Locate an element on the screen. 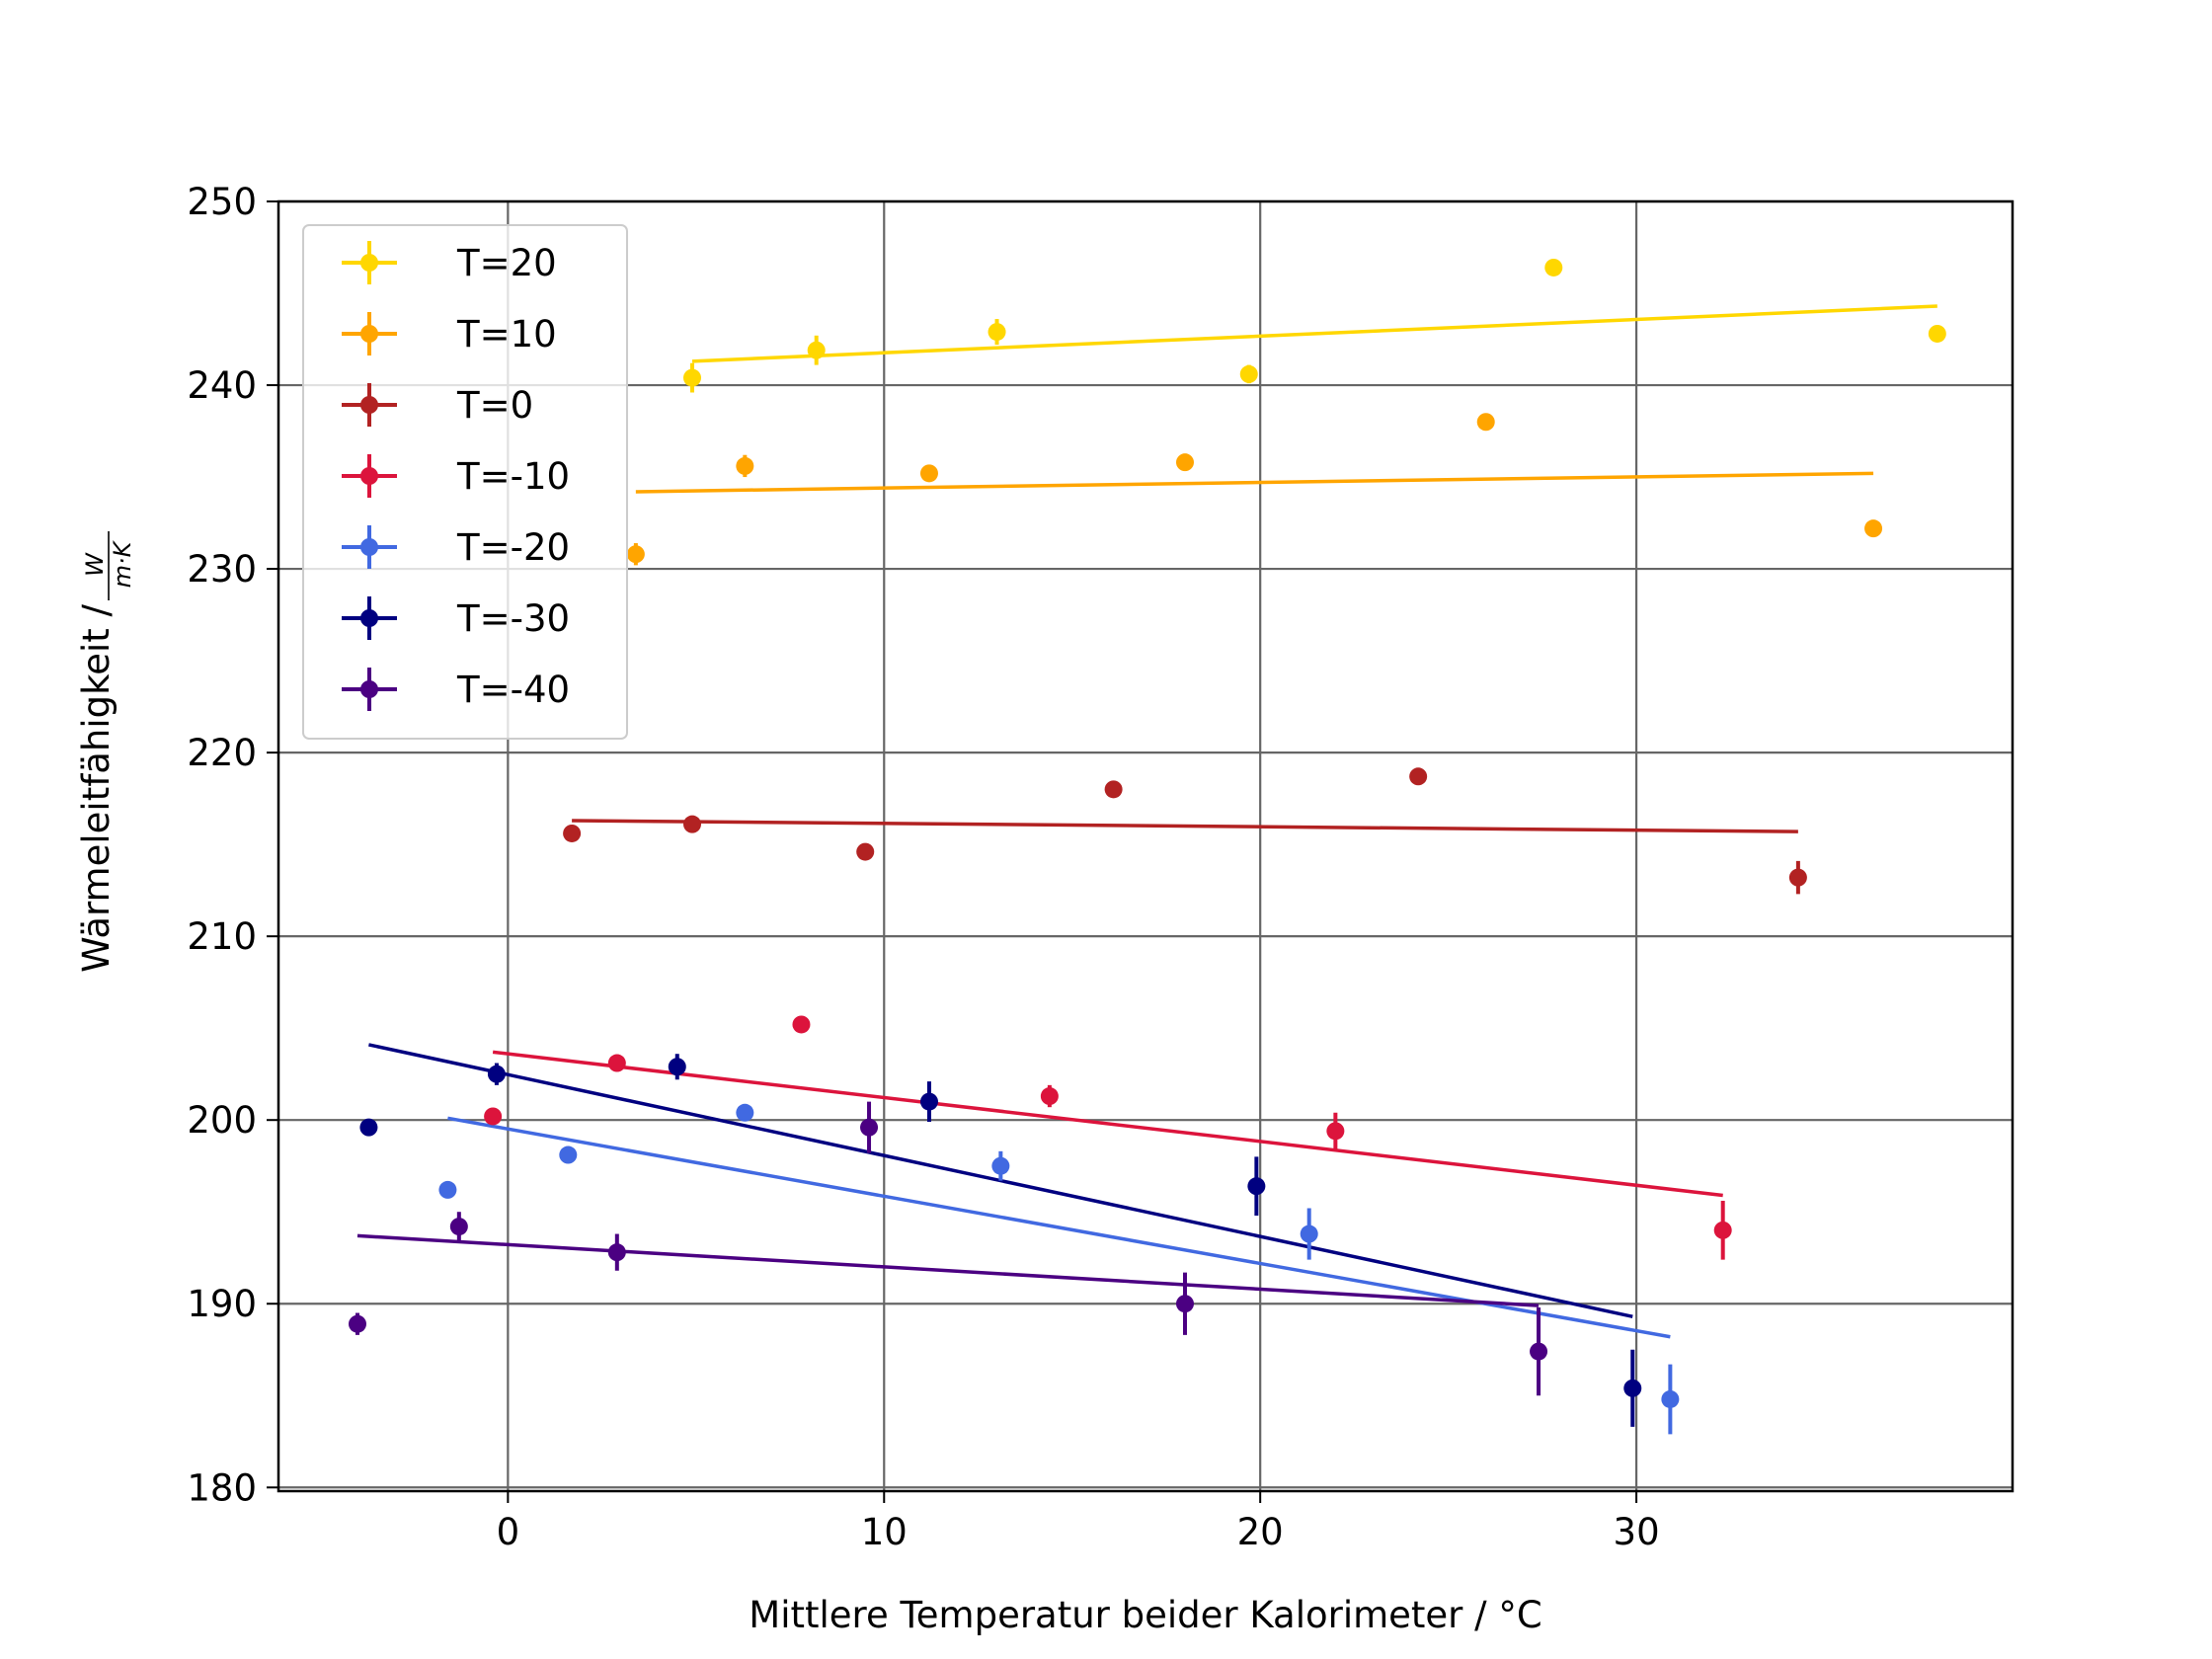  y-tick-label: 180 is located at coordinates (222, 1488).